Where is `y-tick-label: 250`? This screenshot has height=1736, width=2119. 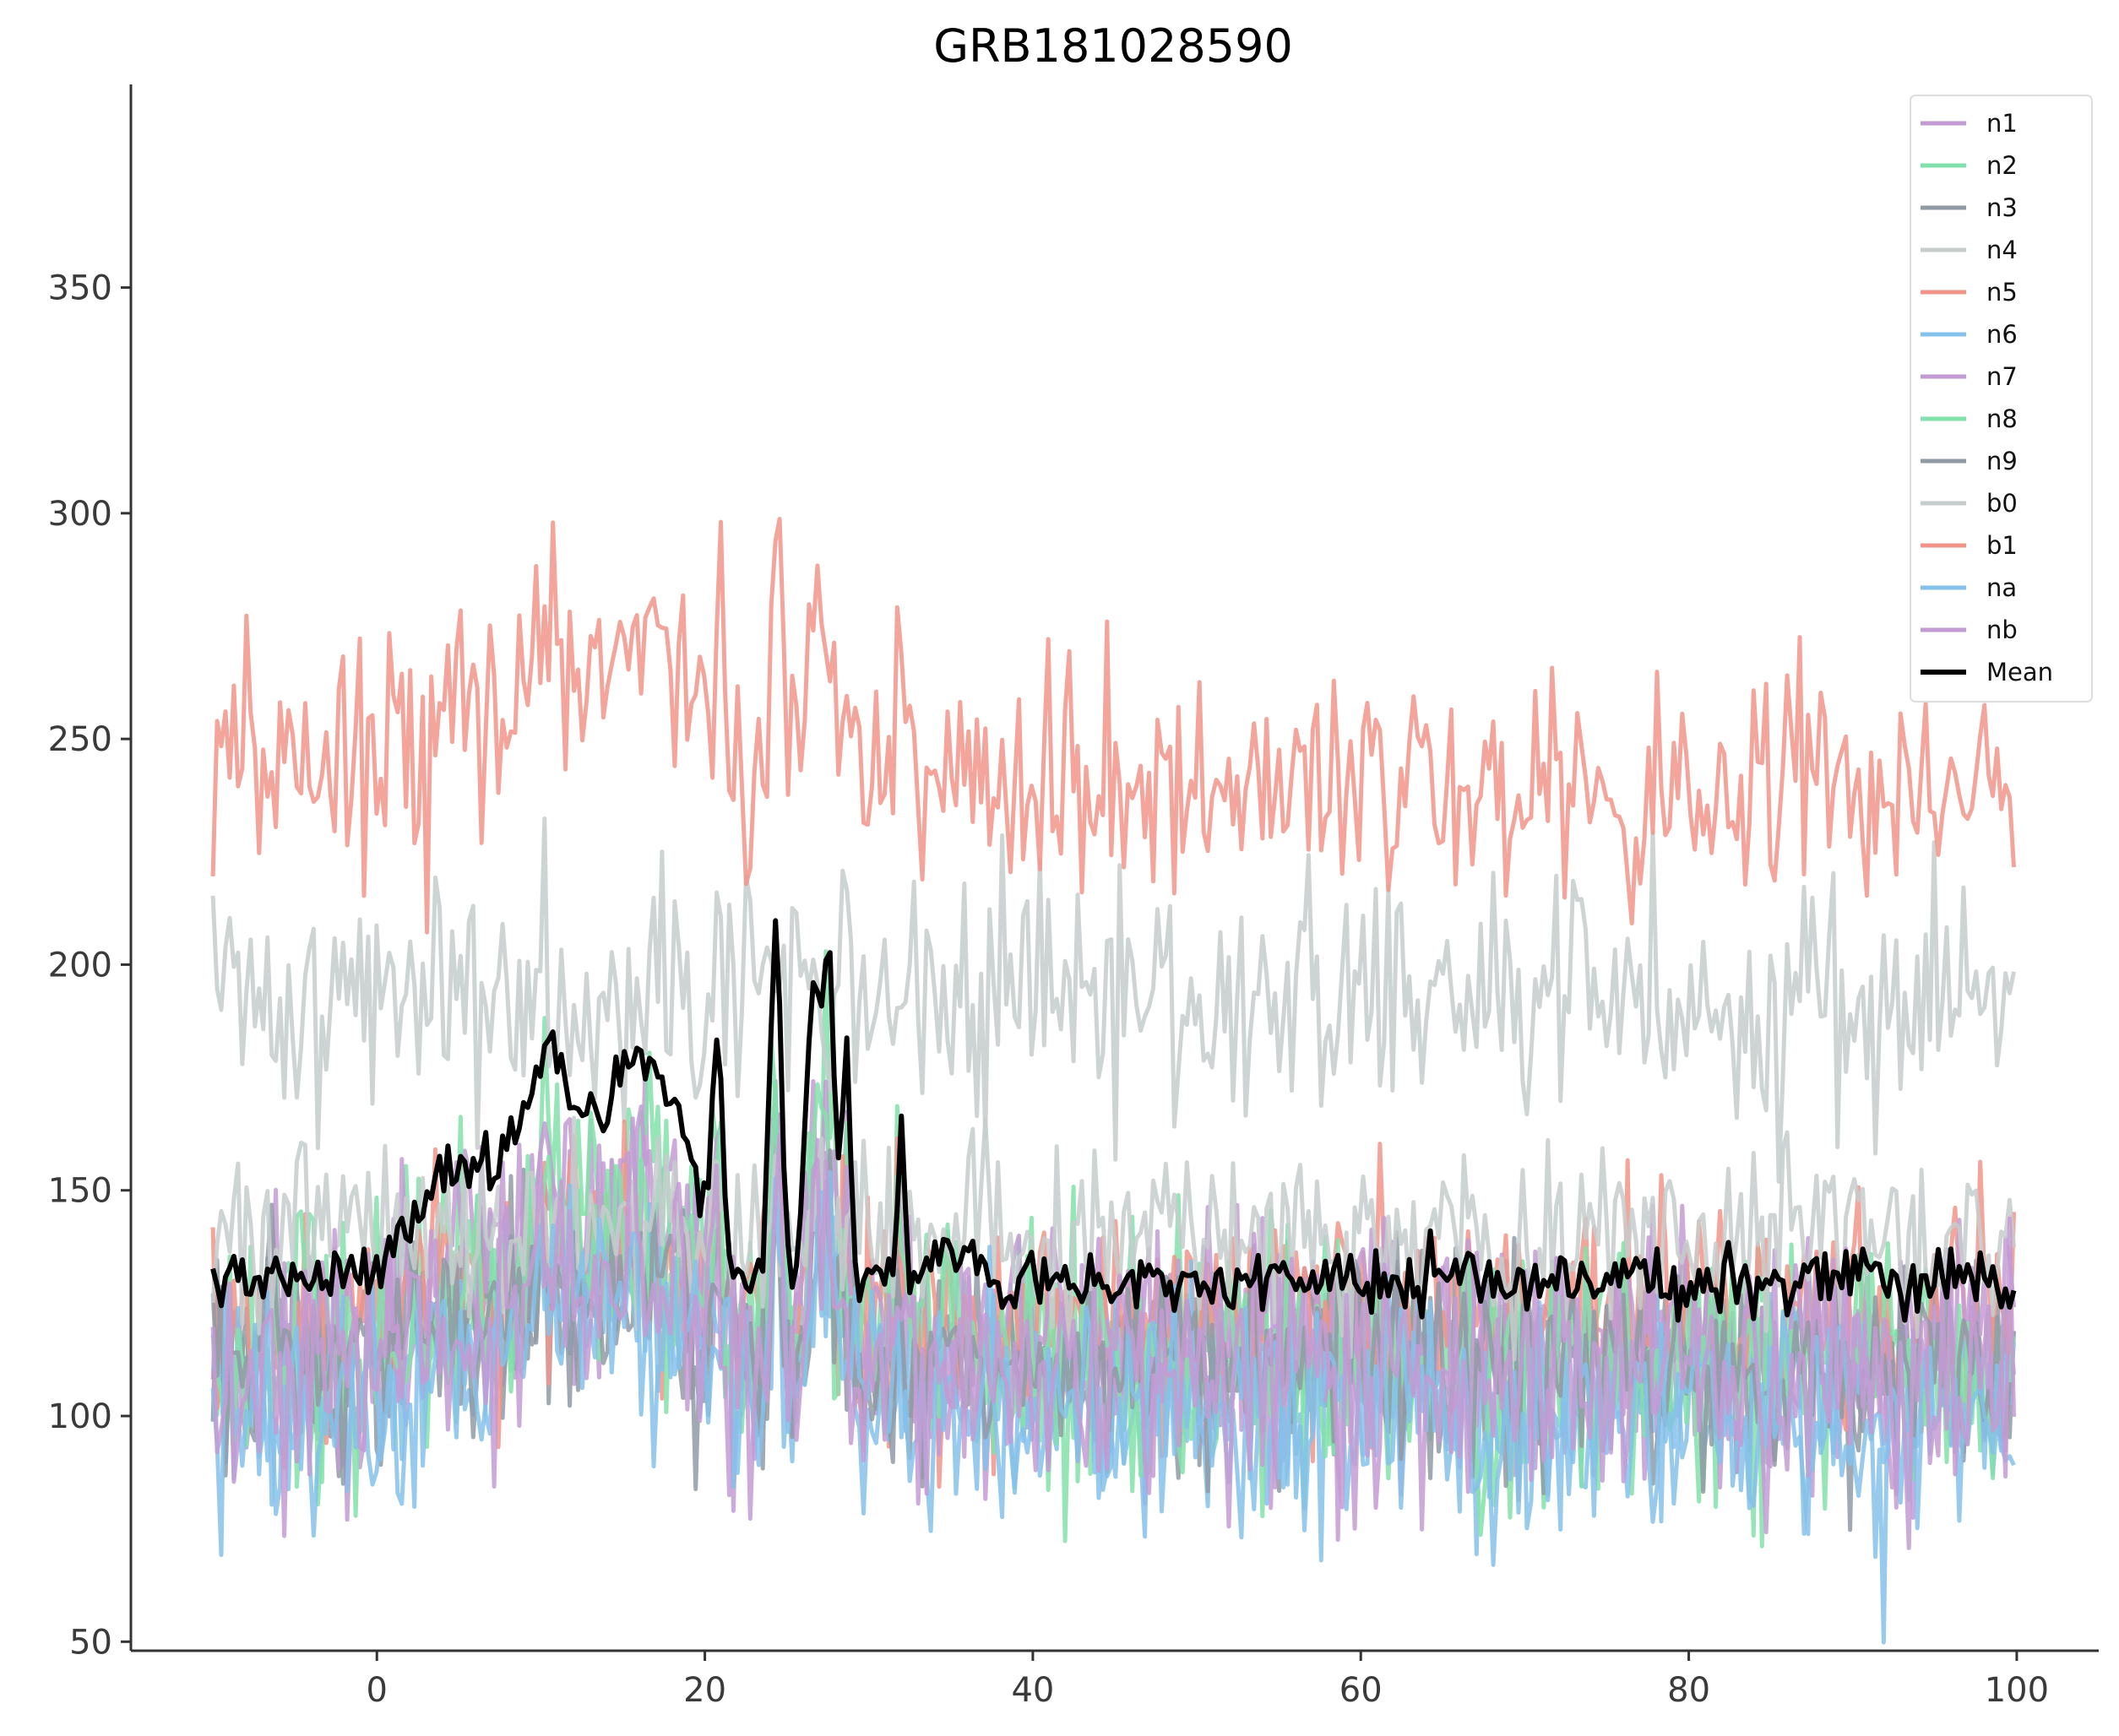 y-tick-label: 250 is located at coordinates (80, 740).